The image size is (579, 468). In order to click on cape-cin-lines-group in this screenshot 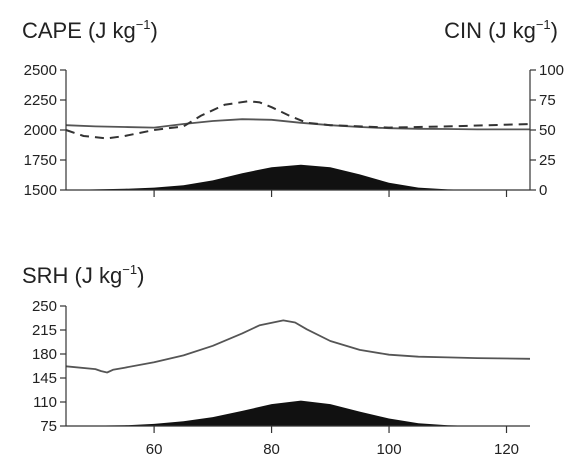, I will do `click(298, 120)`.